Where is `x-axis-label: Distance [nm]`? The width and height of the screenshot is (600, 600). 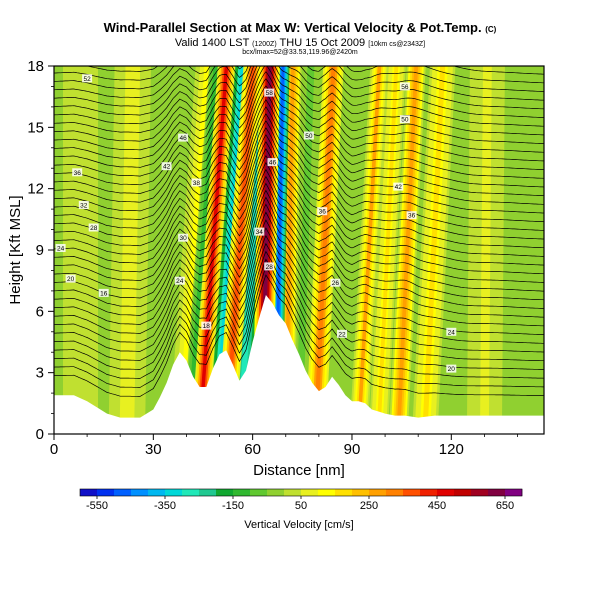 x-axis-label: Distance [nm] is located at coordinates (299, 470).